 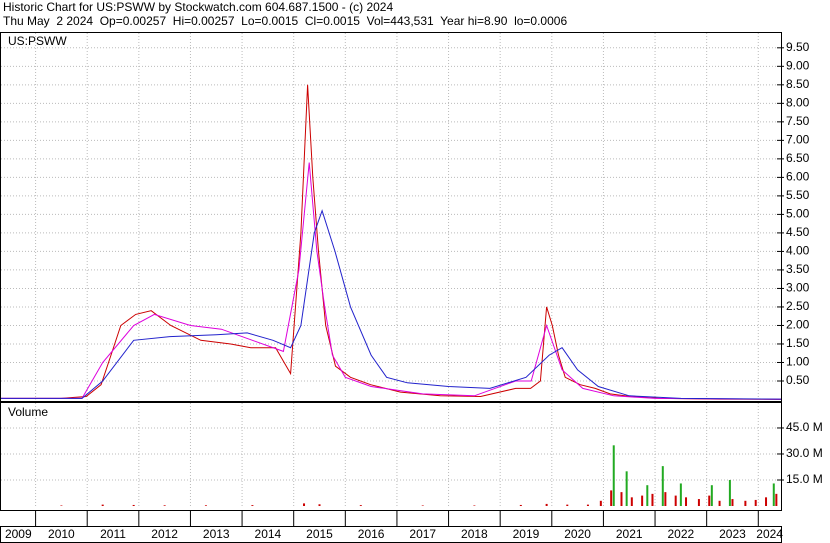 What do you see at coordinates (798, 121) in the screenshot?
I see `y-tick-label: 7.50` at bounding box center [798, 121].